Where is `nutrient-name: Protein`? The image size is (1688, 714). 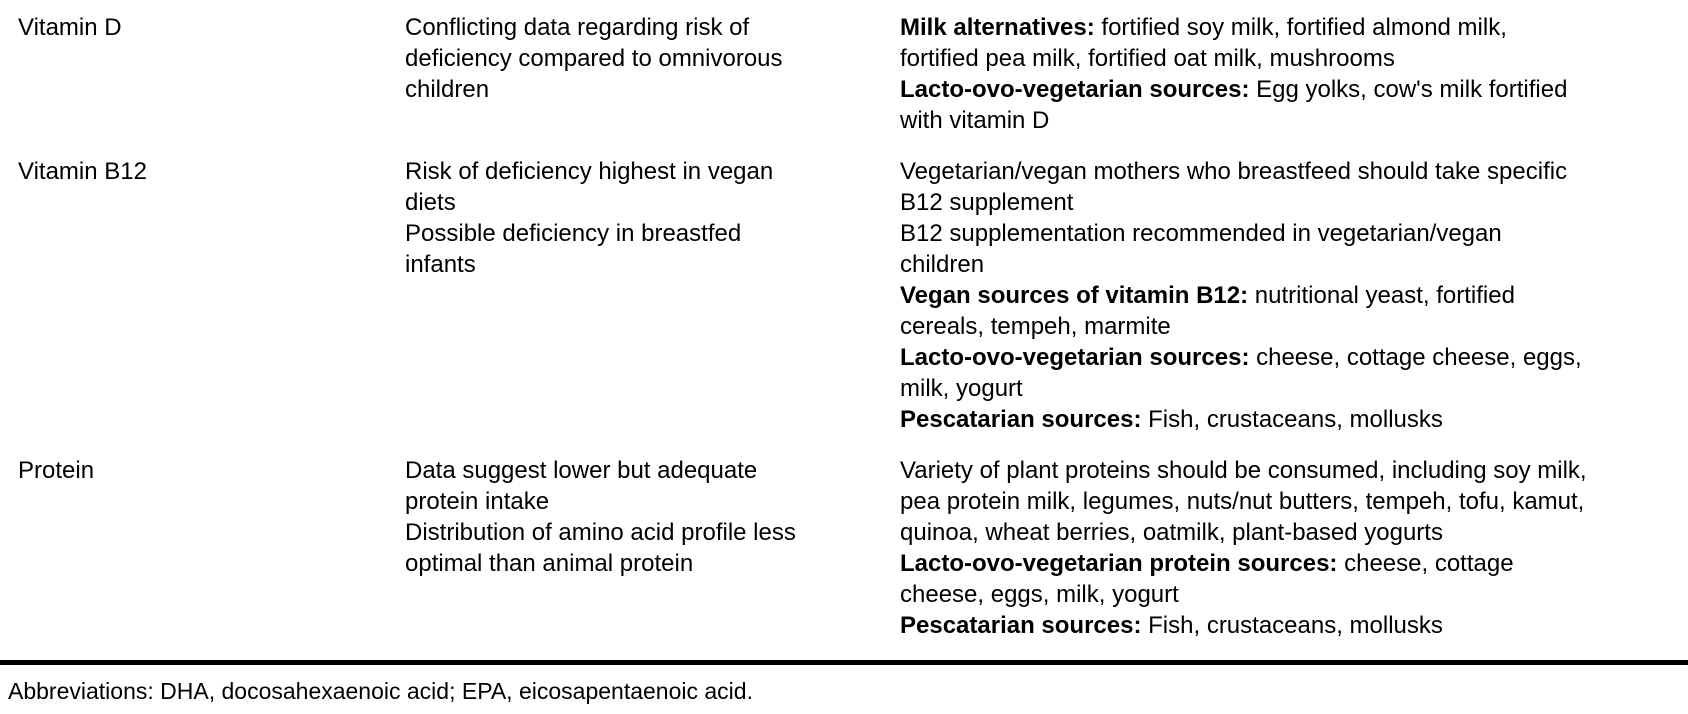 nutrient-name: Protein is located at coordinates (56, 470).